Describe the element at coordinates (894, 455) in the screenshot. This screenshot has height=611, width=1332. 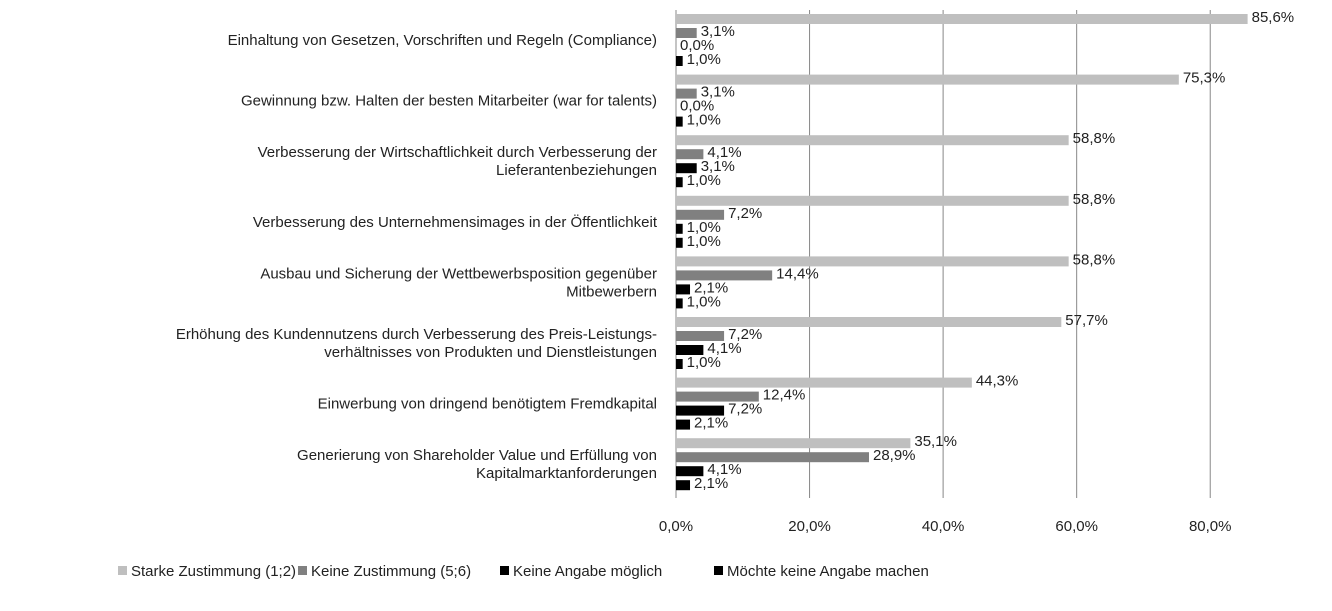
I see `value-label: 28,9%` at that location.